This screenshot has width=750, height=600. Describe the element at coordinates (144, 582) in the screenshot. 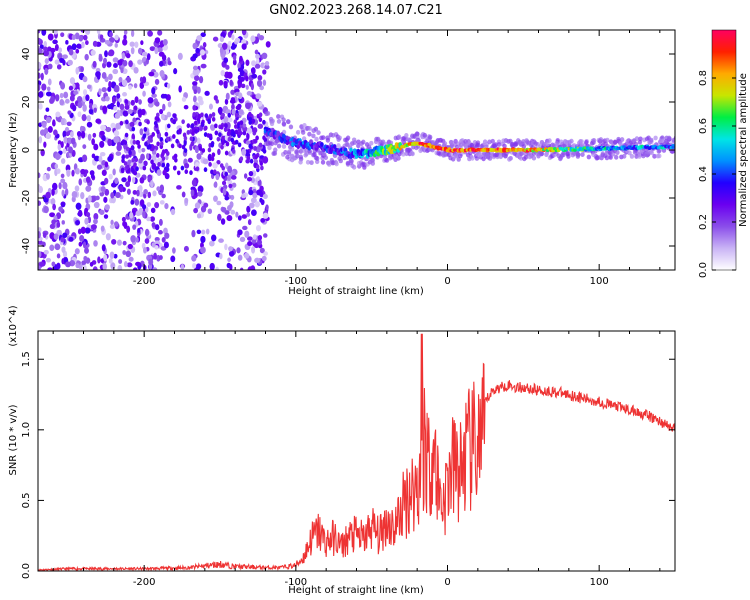

I see `x-tick-label: -200` at that location.